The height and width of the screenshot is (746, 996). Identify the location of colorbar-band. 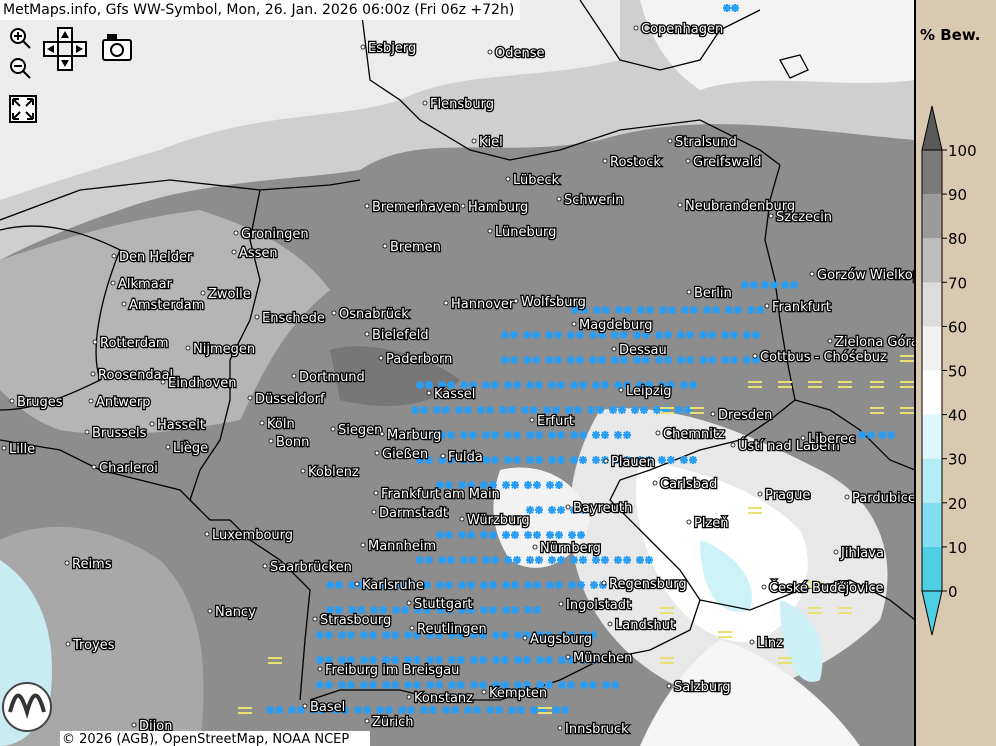
(932, 216).